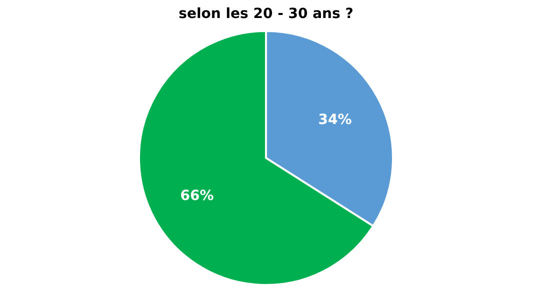 The height and width of the screenshot is (305, 542). I want to click on data-label: 66%, so click(197, 196).